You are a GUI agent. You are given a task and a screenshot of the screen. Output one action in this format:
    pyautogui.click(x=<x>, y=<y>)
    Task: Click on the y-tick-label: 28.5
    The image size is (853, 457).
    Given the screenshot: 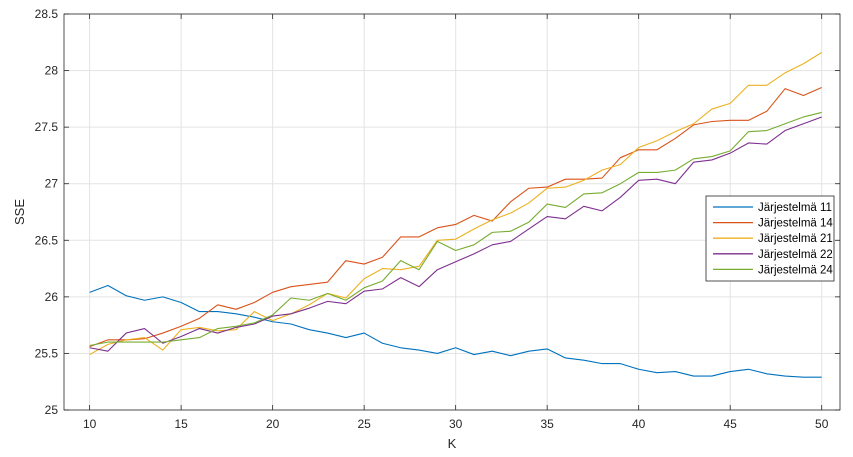 What is the action you would take?
    pyautogui.click(x=47, y=14)
    